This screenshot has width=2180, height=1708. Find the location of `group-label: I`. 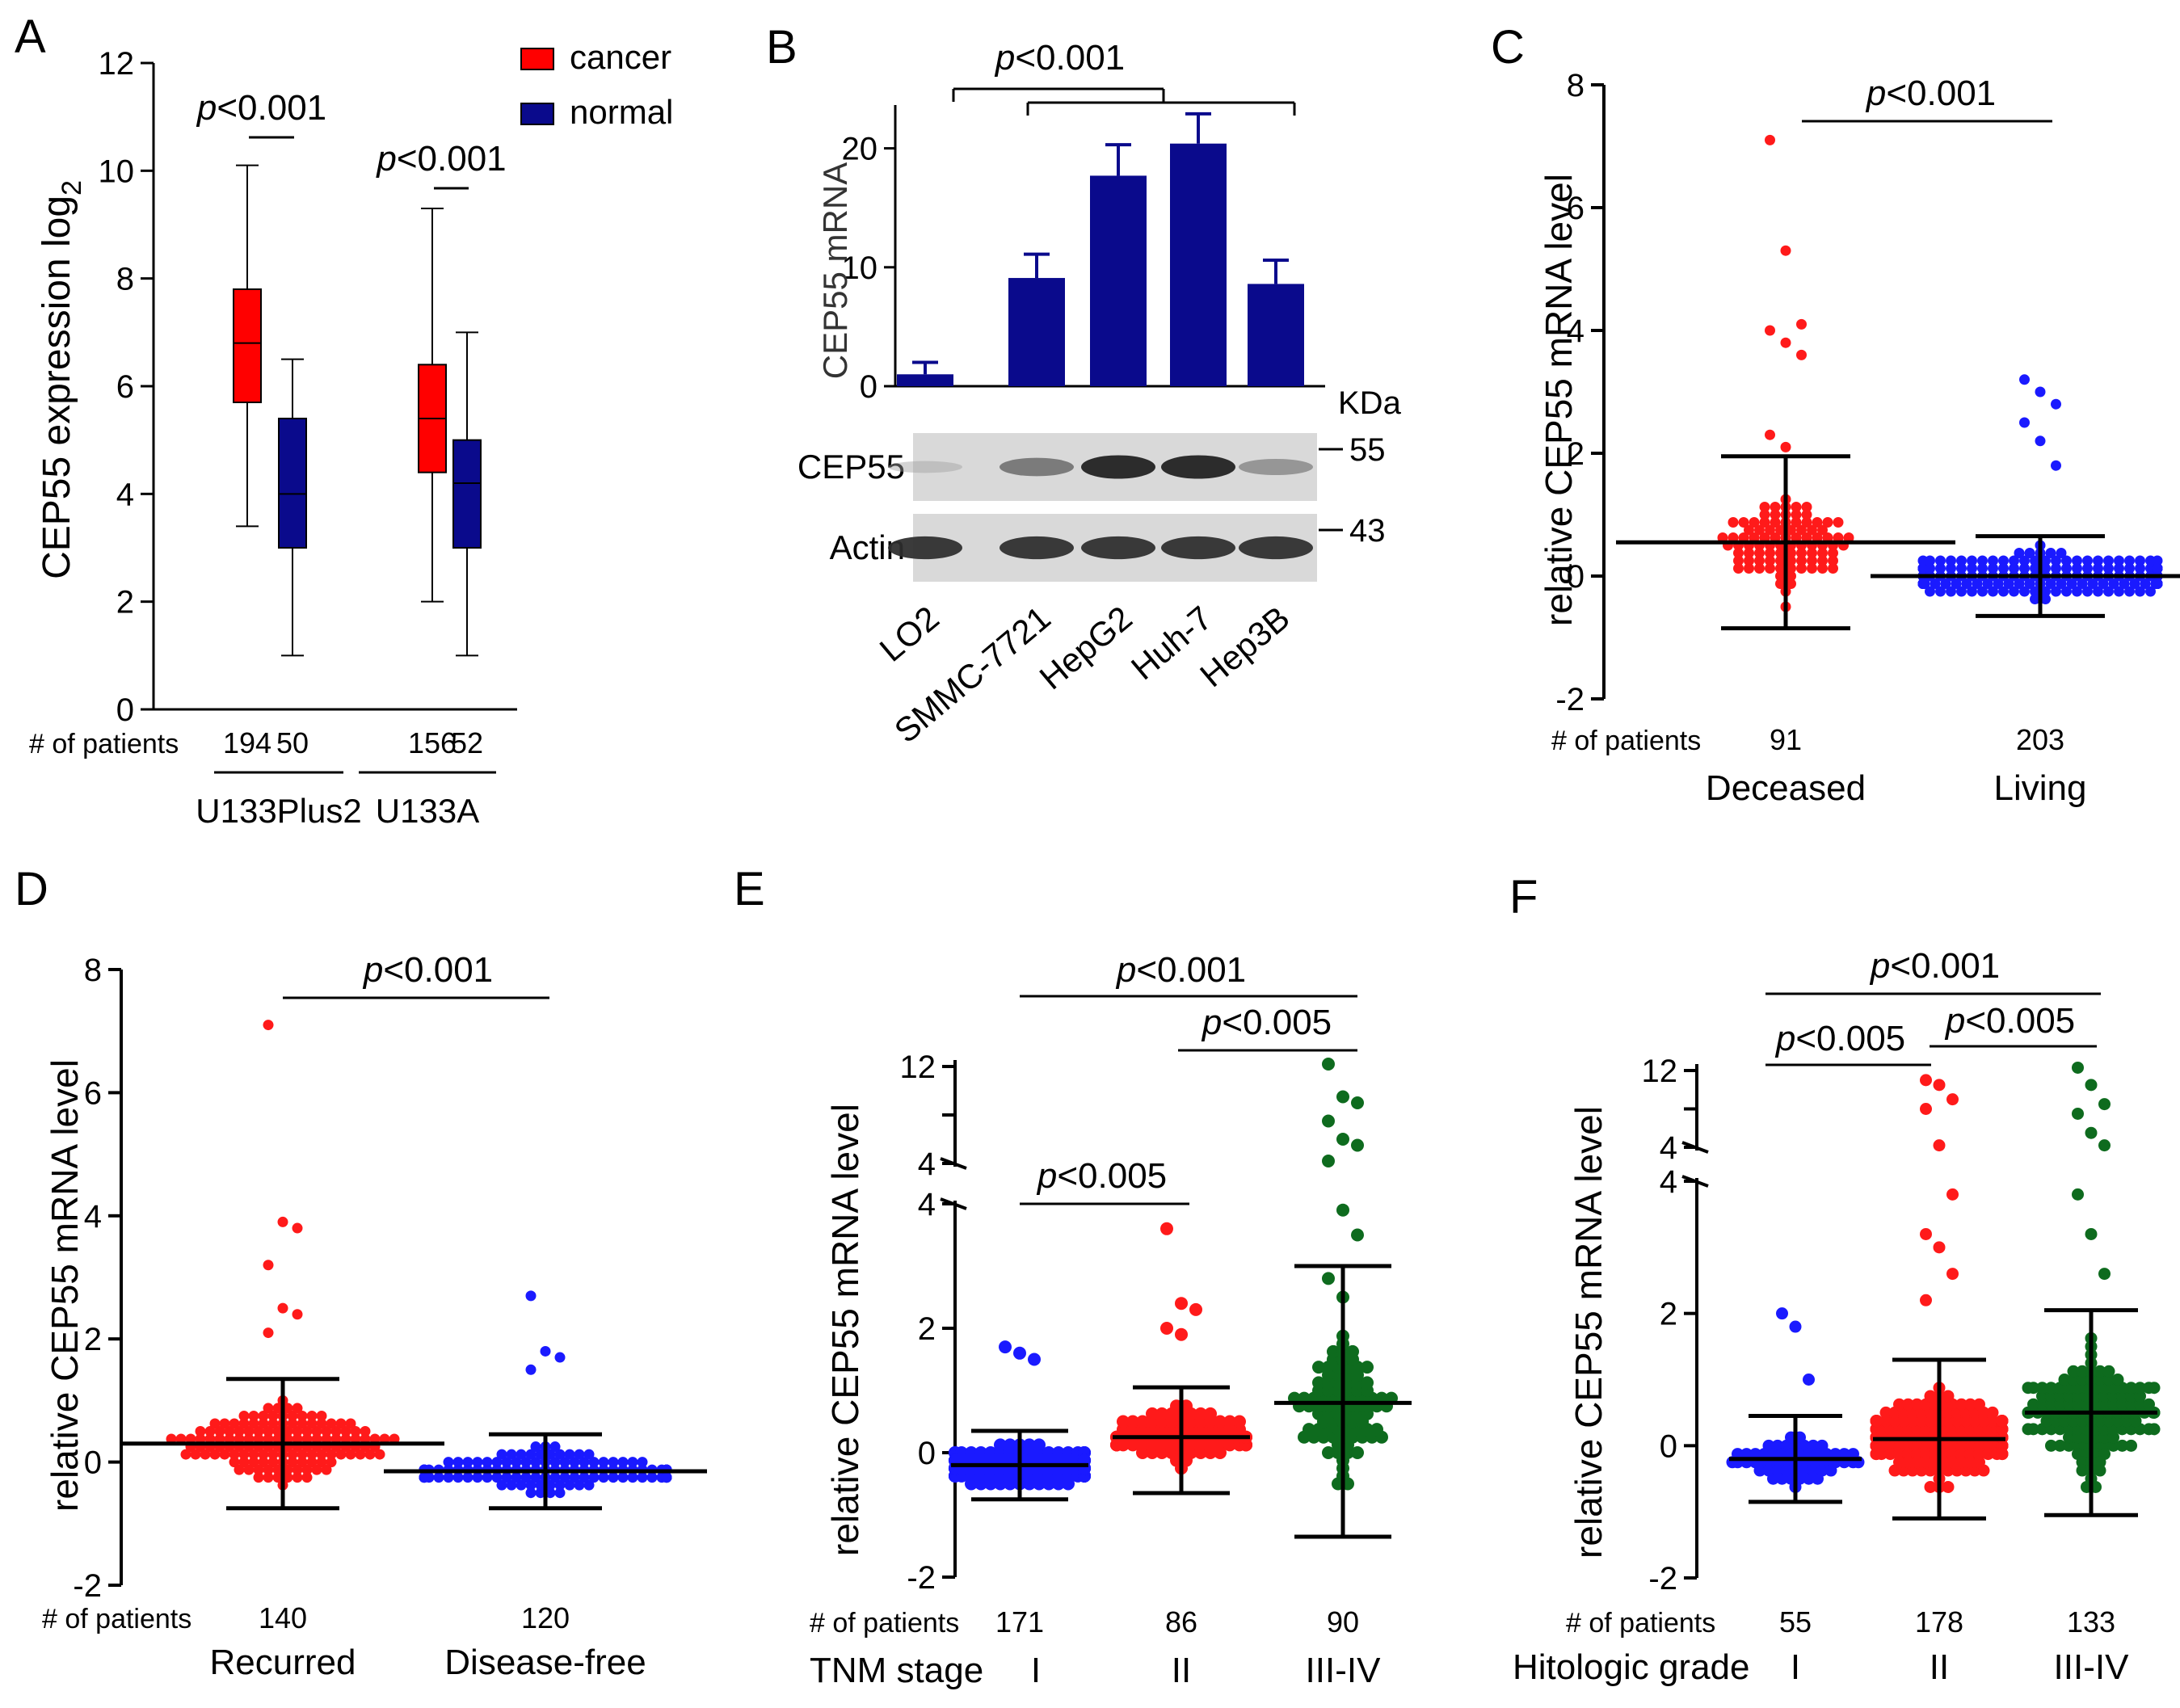

group-label: I is located at coordinates (1795, 1667).